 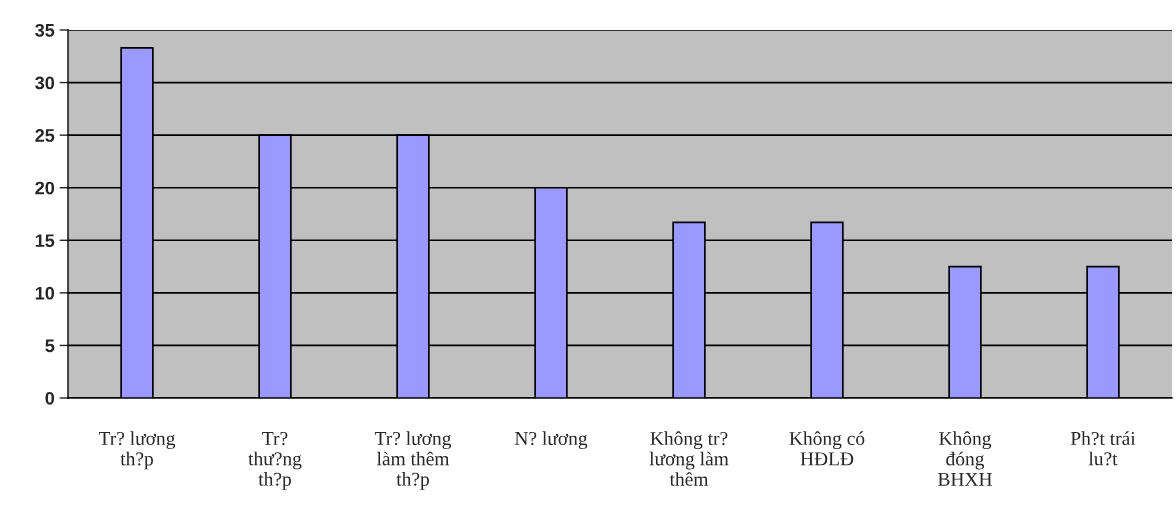 I want to click on y-tick-label: 5, so click(x=50, y=346).